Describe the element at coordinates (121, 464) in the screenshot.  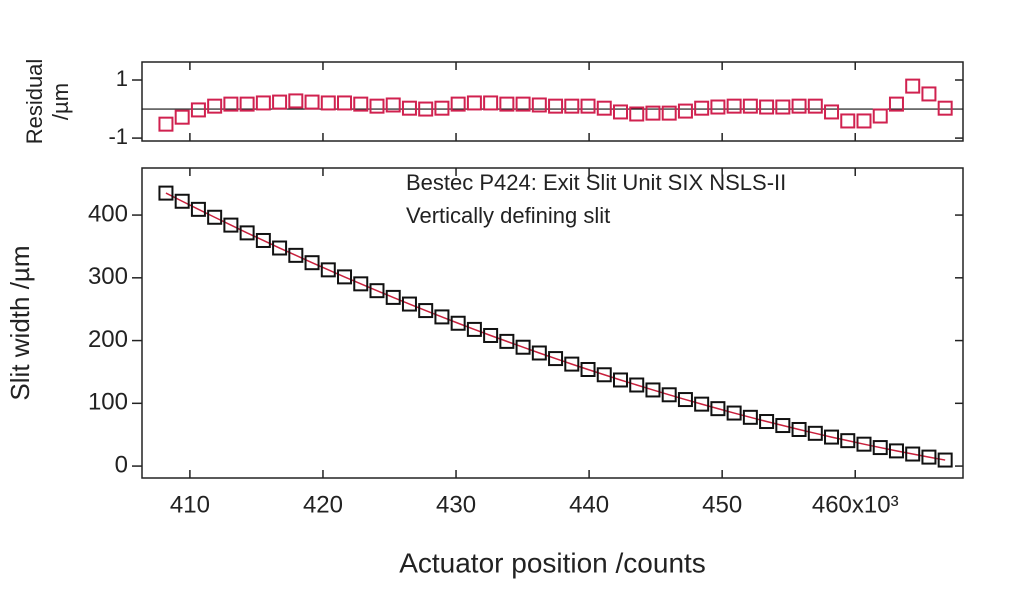
I see `y-tick-label: 0` at that location.